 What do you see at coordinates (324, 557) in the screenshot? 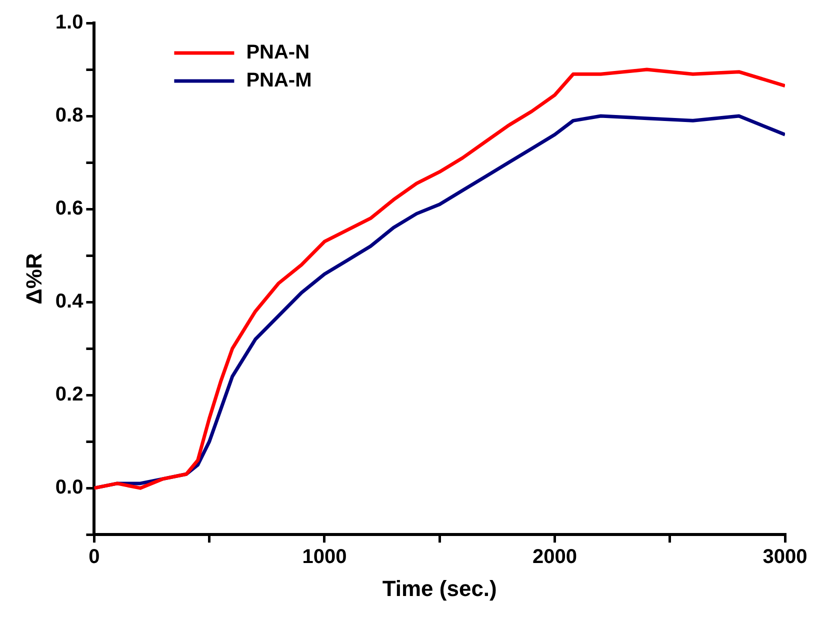
I see `x-tick-label: 1000` at bounding box center [324, 557].